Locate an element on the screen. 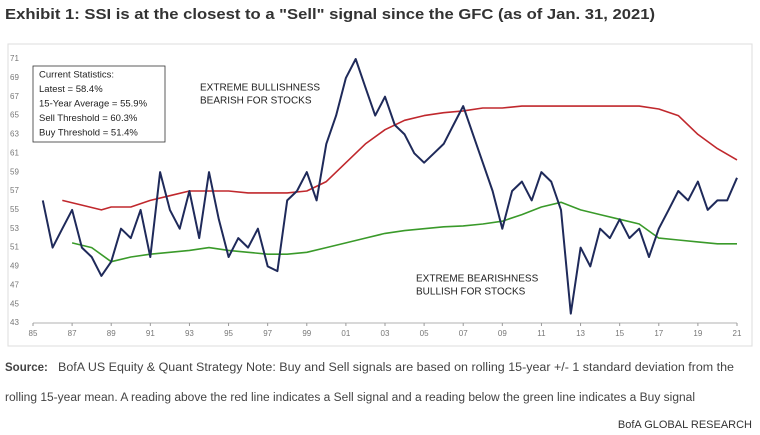  y-tick-label: 63 is located at coordinates (14, 134).